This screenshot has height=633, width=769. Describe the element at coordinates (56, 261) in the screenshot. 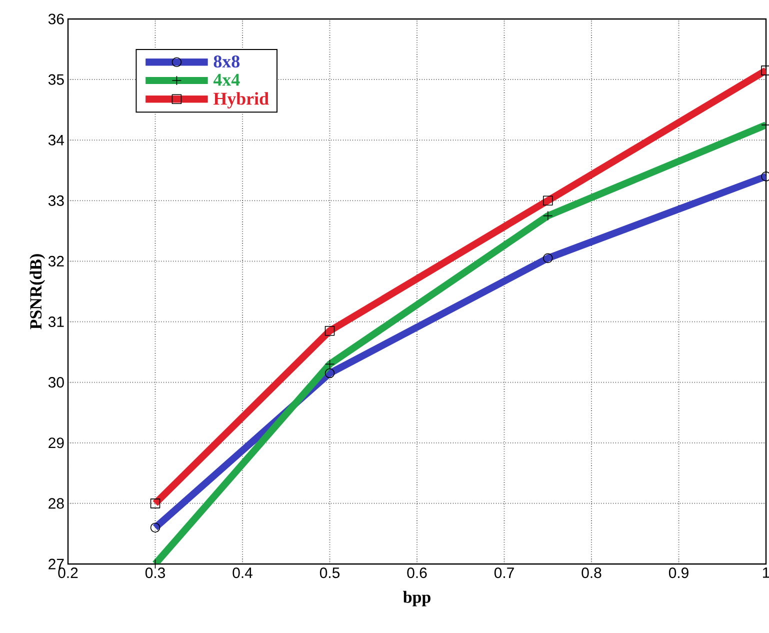

I see `y-tick-label: 32` at that location.